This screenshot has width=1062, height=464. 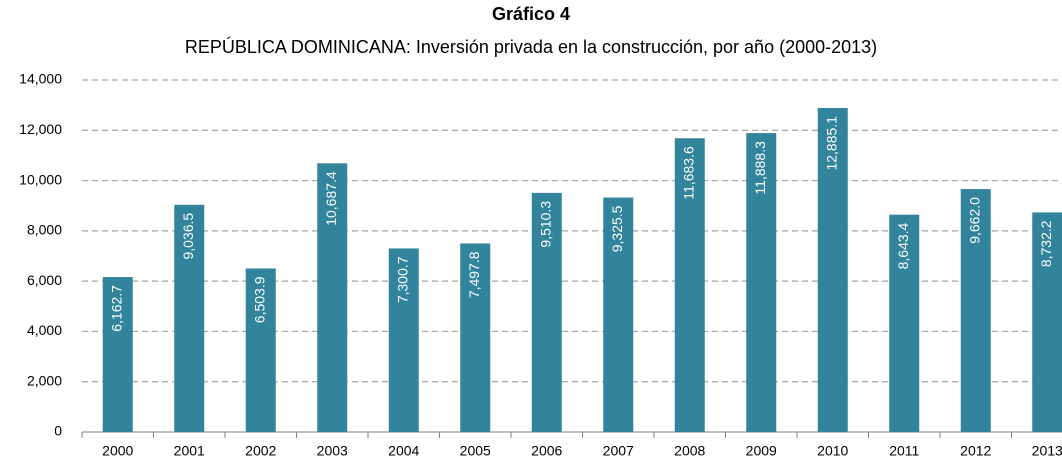 What do you see at coordinates (689, 451) in the screenshot?
I see `x-tick-label: 2008` at bounding box center [689, 451].